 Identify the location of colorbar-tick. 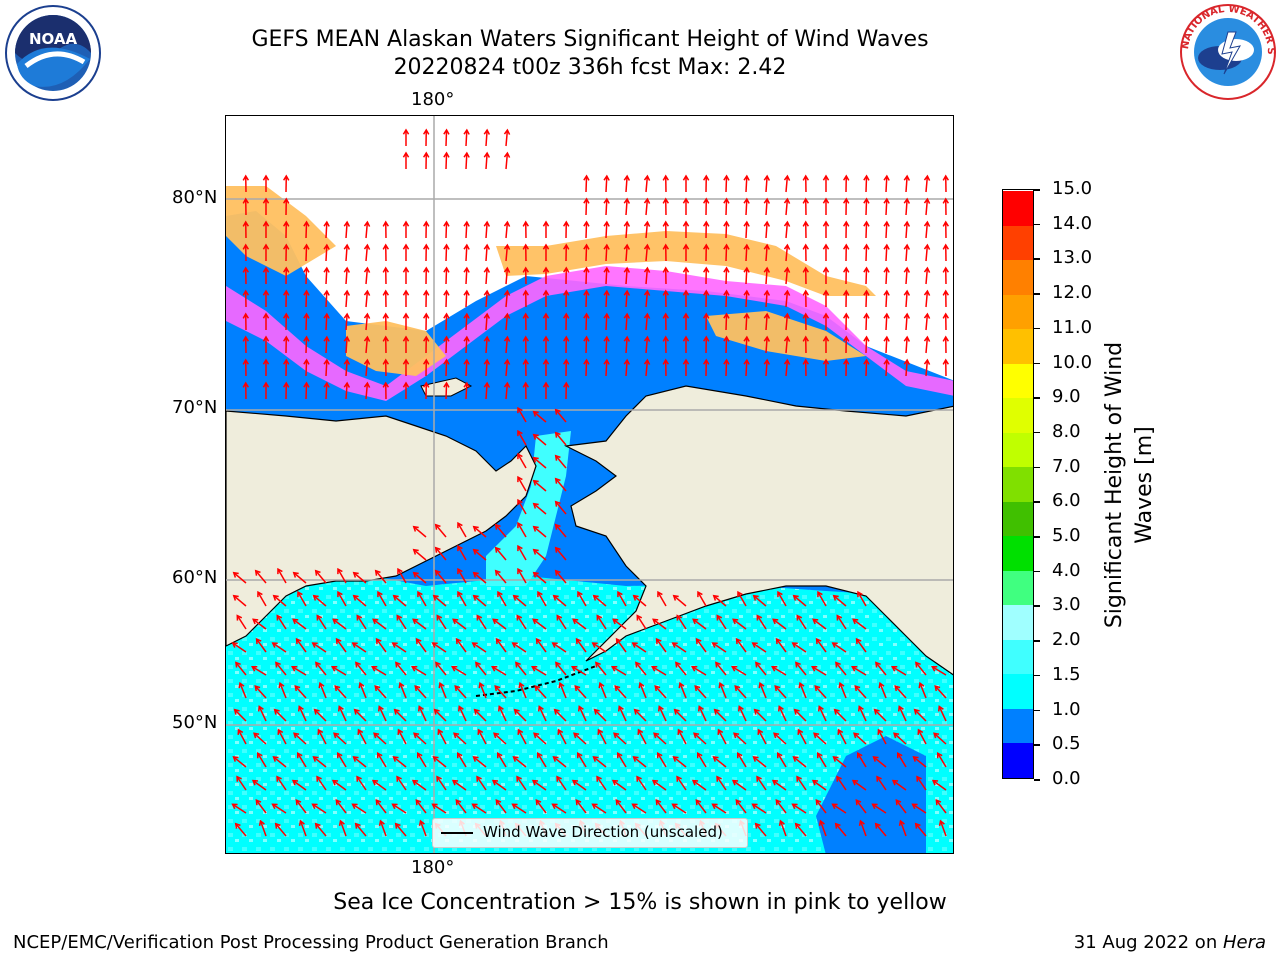
(1037, 328).